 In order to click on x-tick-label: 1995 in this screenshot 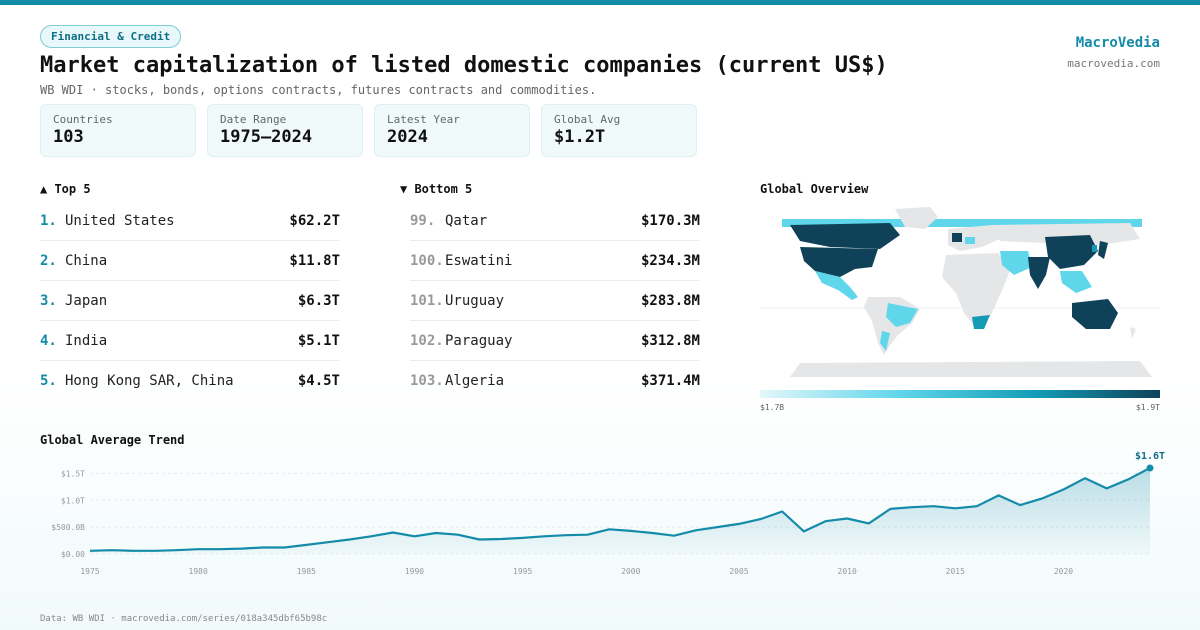, I will do `click(522, 571)`.